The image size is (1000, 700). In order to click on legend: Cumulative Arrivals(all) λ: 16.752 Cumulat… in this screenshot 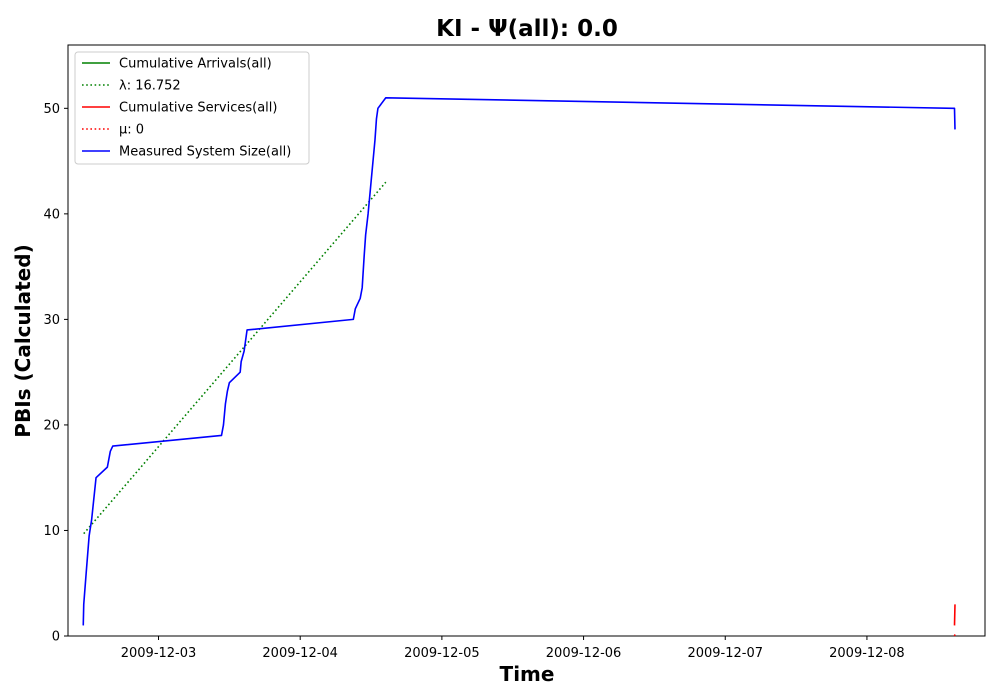, I will do `click(192, 108)`.